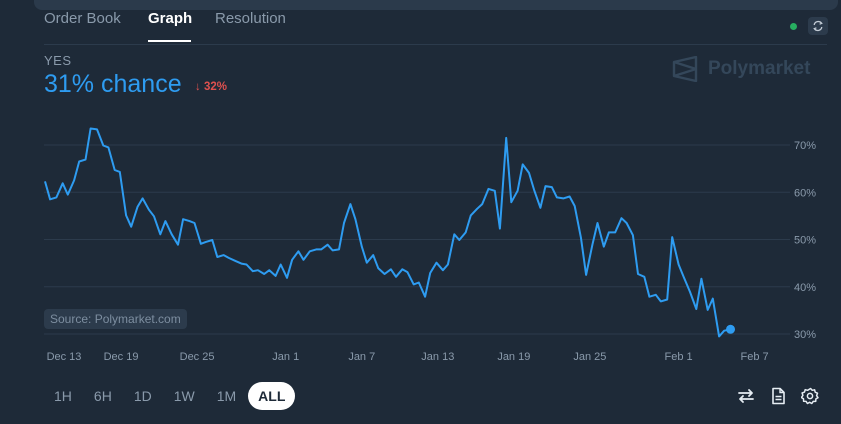 Image resolution: width=841 pixels, height=424 pixels. Describe the element at coordinates (805, 288) in the screenshot. I see `y-tick-label: 40%` at that location.